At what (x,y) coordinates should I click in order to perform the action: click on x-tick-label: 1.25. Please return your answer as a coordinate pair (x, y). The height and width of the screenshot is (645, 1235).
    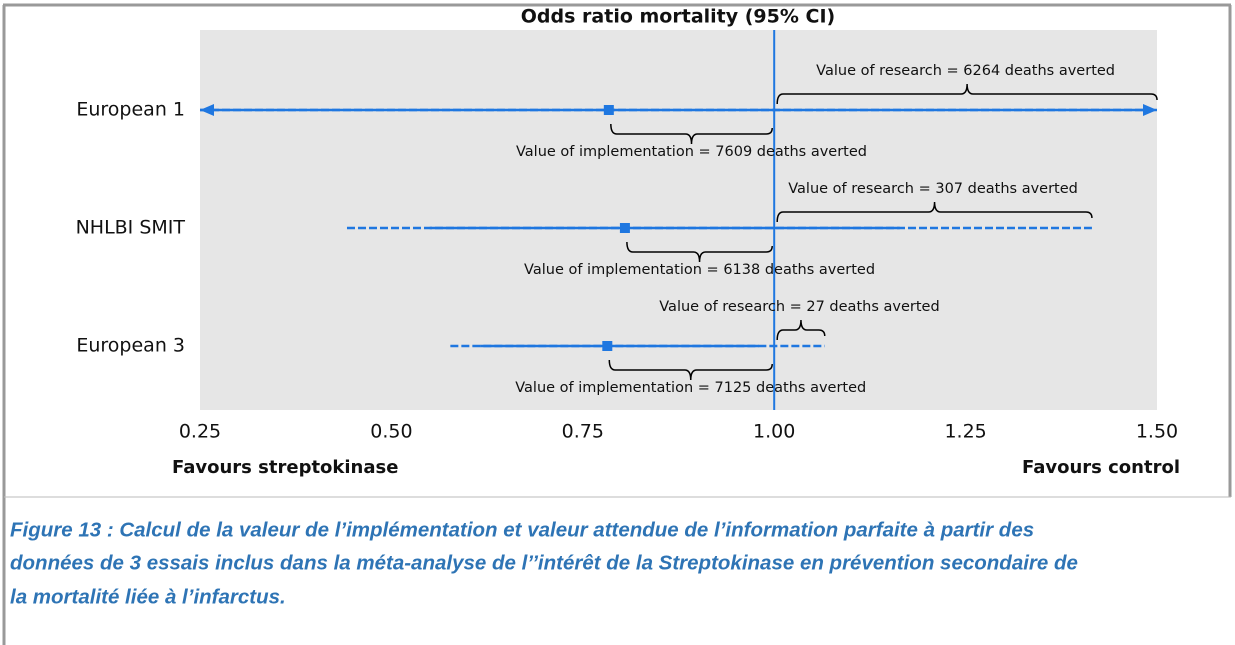
    Looking at the image, I should click on (965, 432).